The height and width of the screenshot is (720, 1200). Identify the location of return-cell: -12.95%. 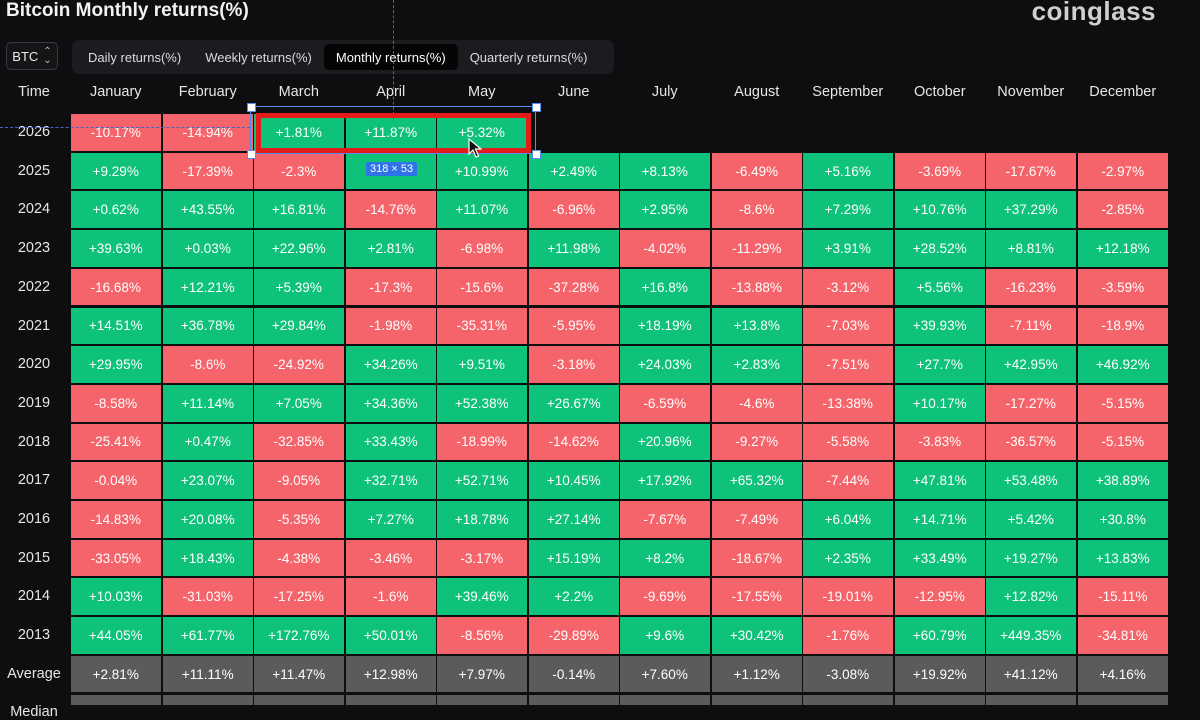
(940, 597).